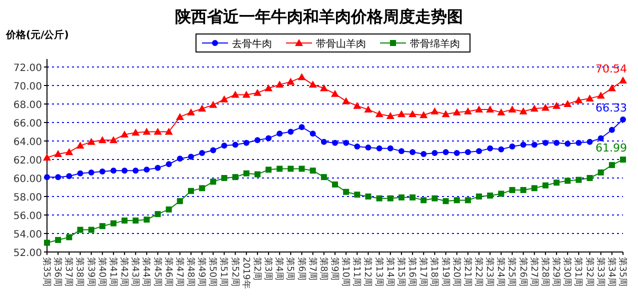 The image size is (638, 301). Describe the element at coordinates (544, 271) in the screenshot. I see `x-tick-label: 第28周` at that location.